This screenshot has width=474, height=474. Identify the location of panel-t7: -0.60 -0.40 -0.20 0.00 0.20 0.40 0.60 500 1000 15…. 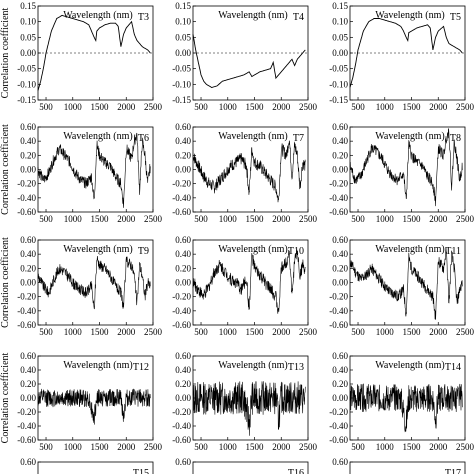
(244, 173).